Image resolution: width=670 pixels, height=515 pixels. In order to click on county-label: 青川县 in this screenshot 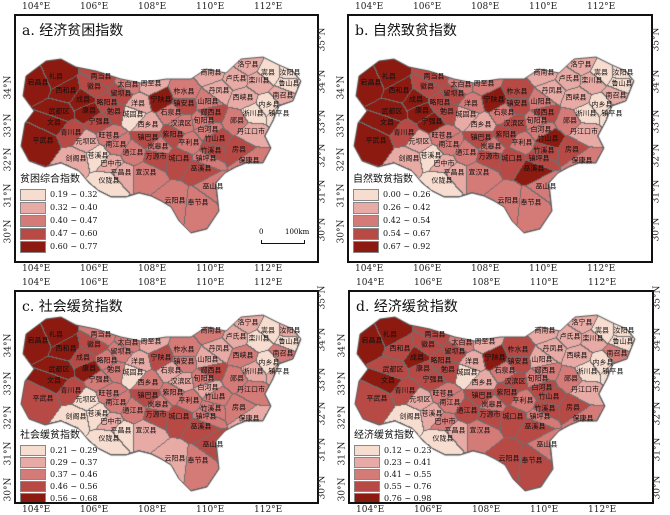, I will do `click(404, 132)`.